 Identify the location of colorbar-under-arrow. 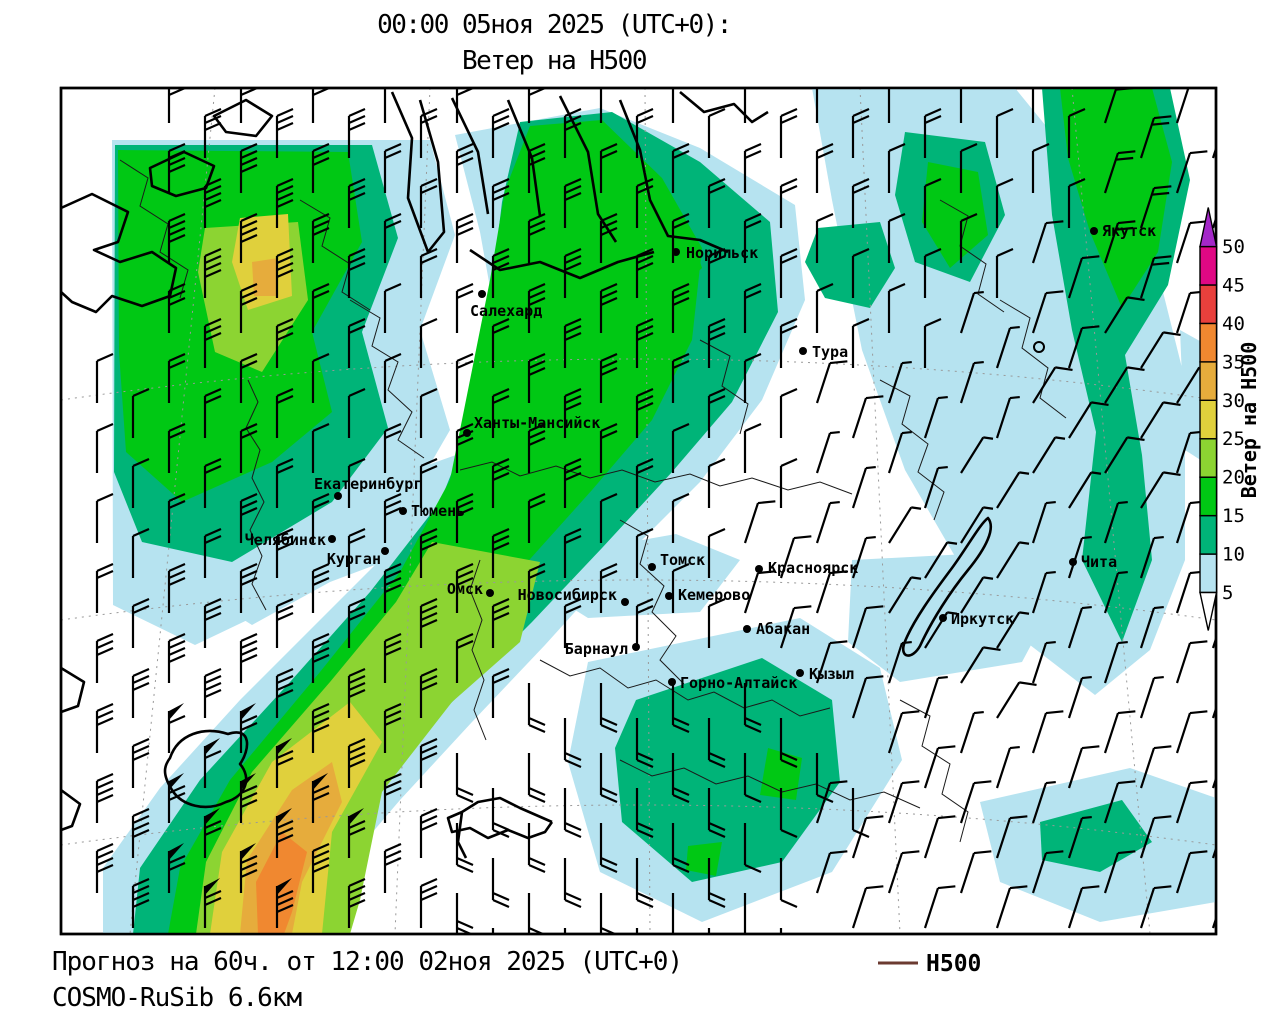
(1208, 611).